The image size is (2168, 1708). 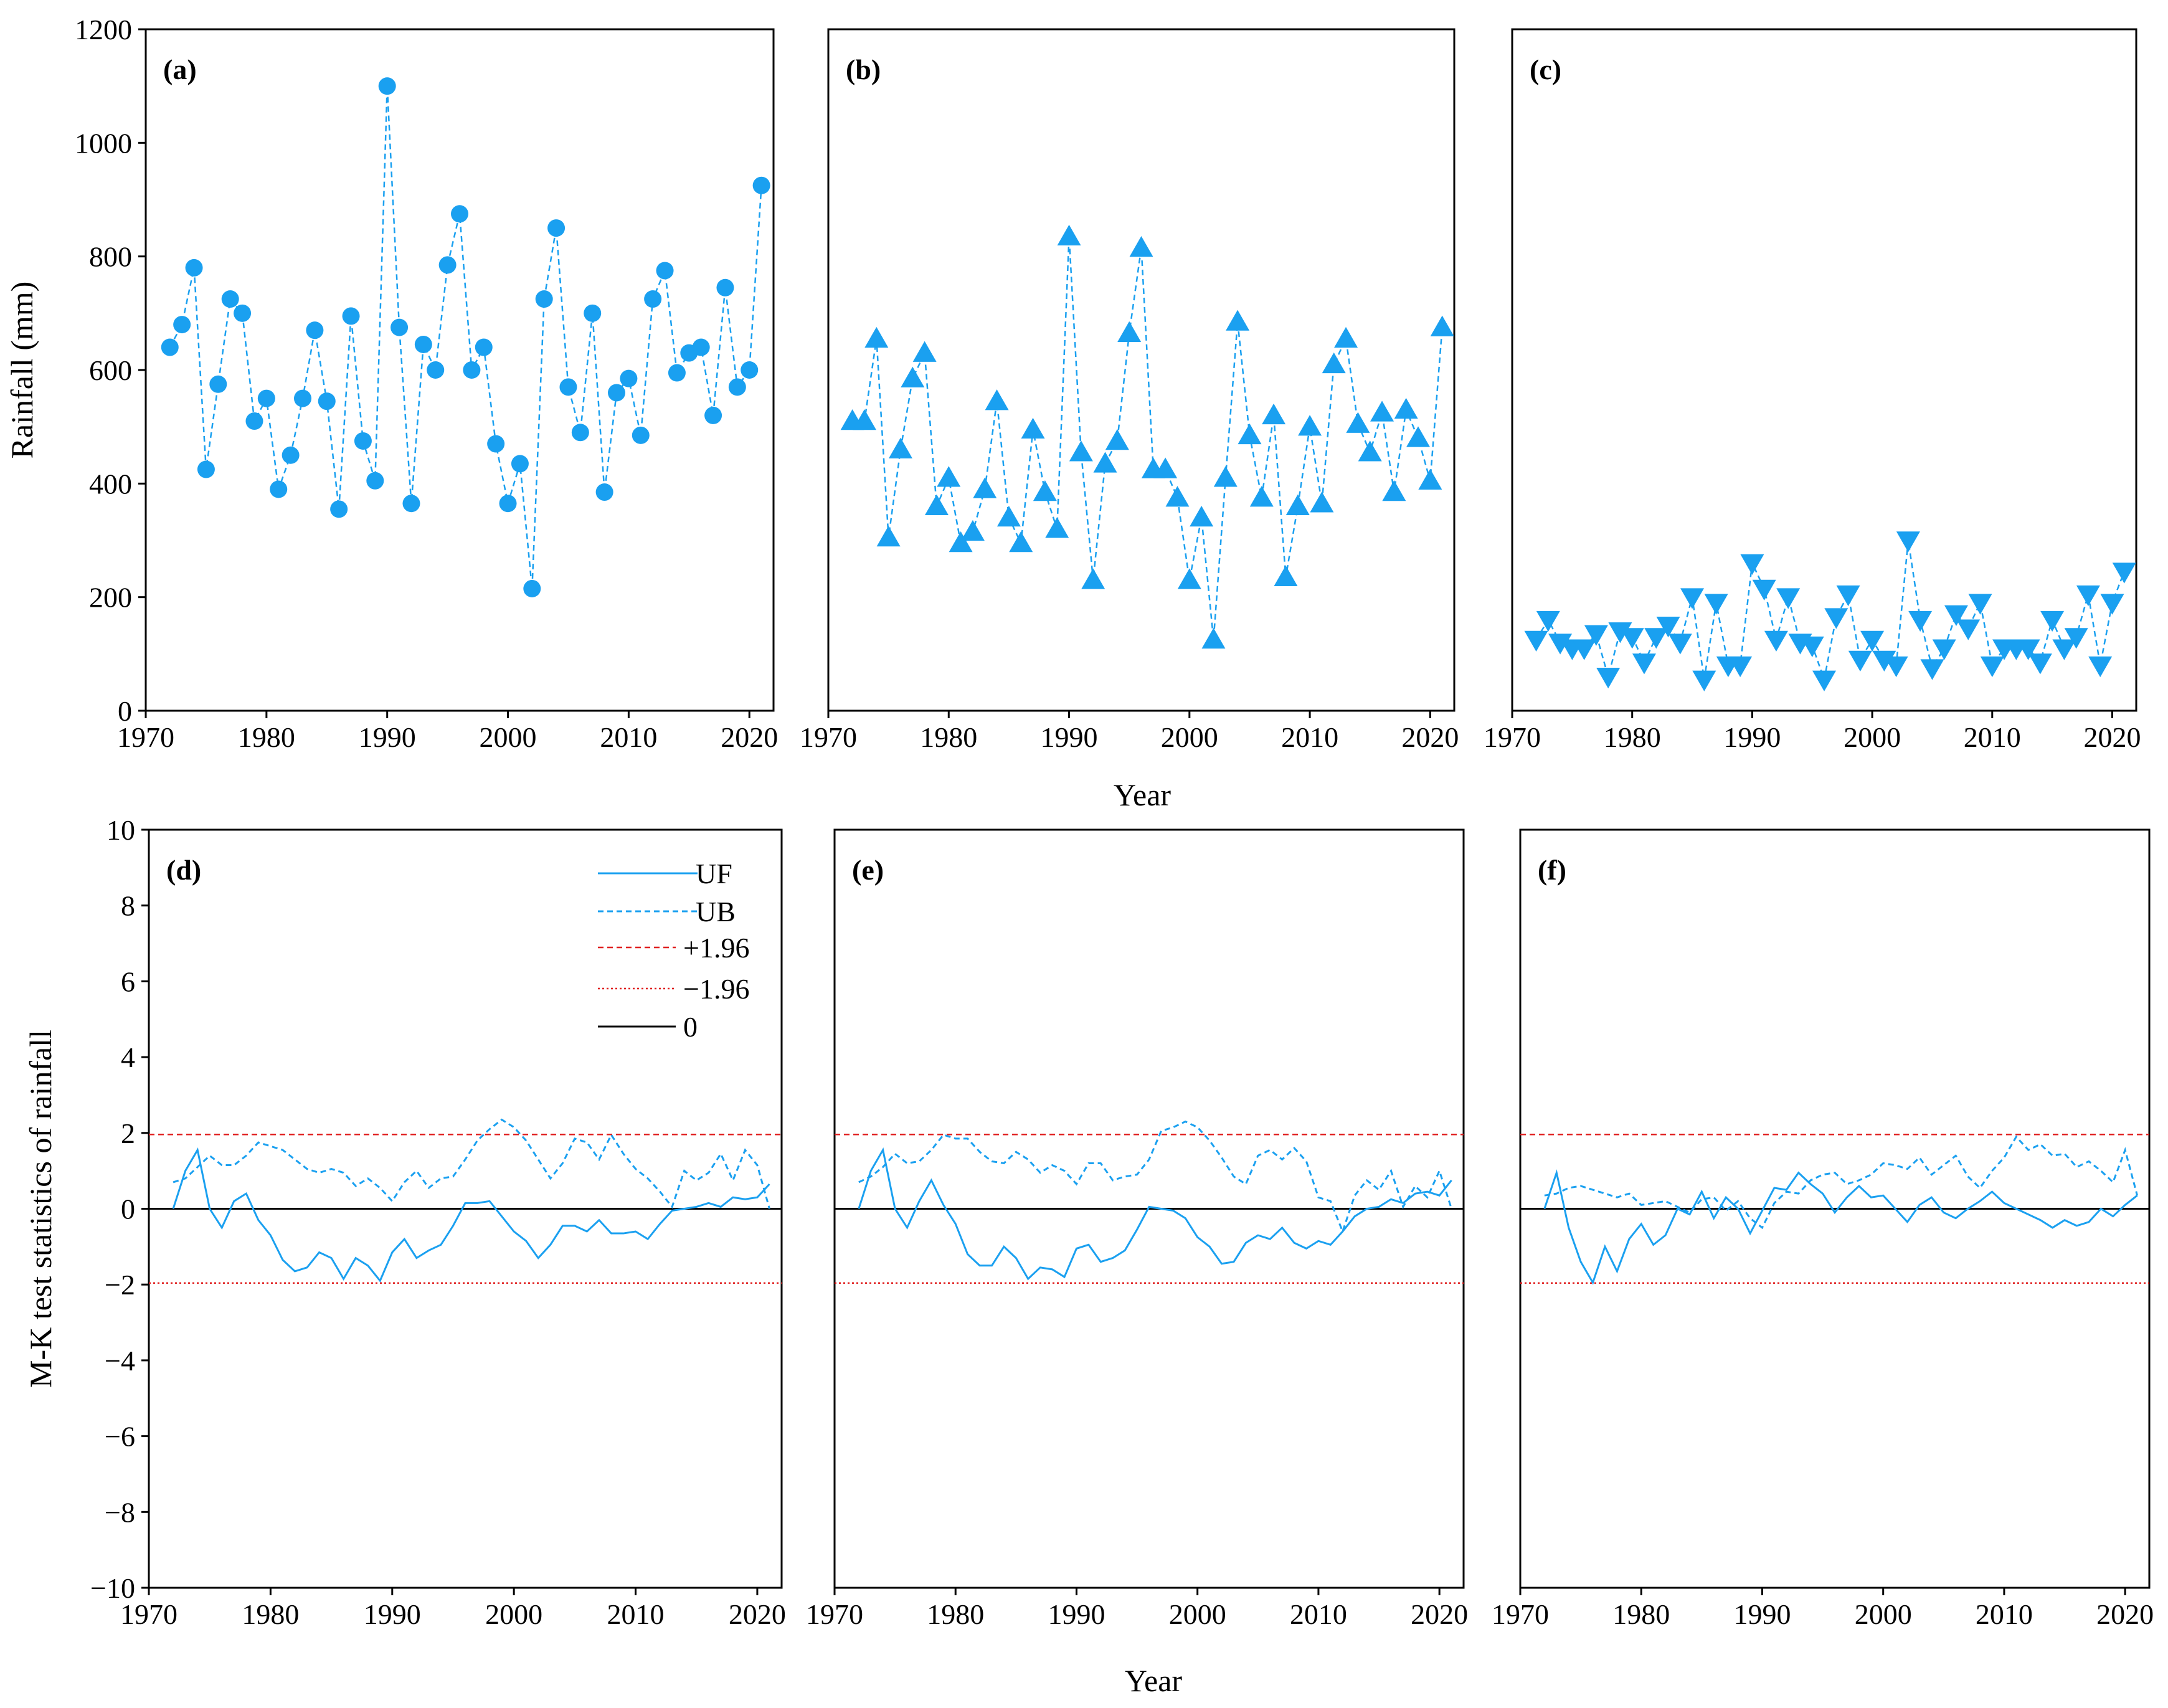 I want to click on panel-f-series-ub, so click(x=1841, y=1182).